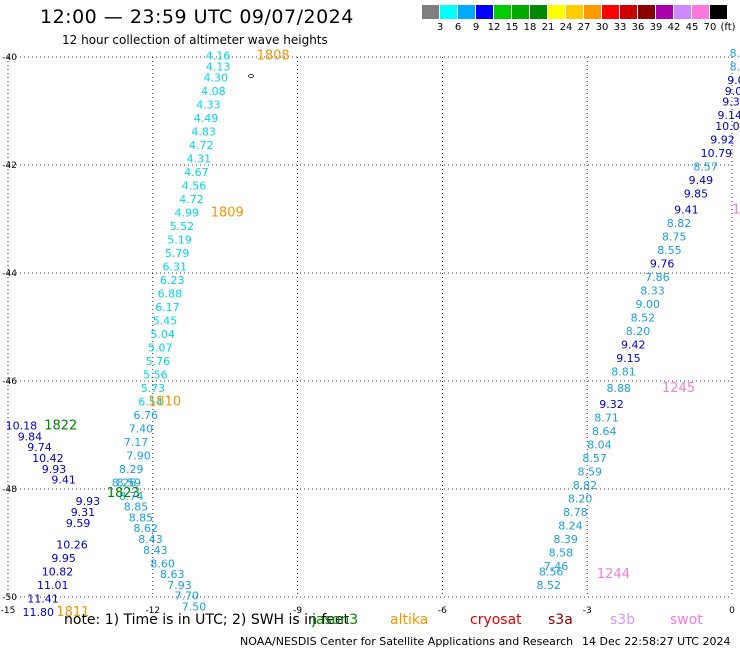 This screenshot has width=740, height=650. I want to click on wave-height-value: 4.99, so click(187, 212).